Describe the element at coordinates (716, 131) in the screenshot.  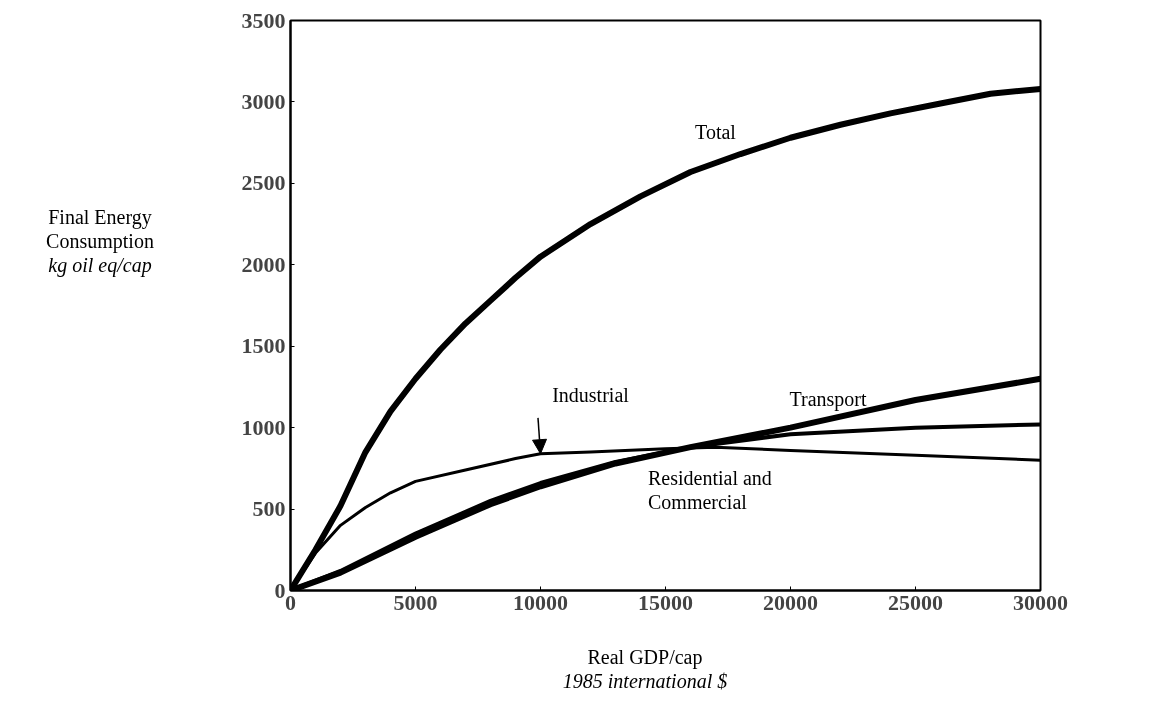
I see `series-label: Total` at that location.